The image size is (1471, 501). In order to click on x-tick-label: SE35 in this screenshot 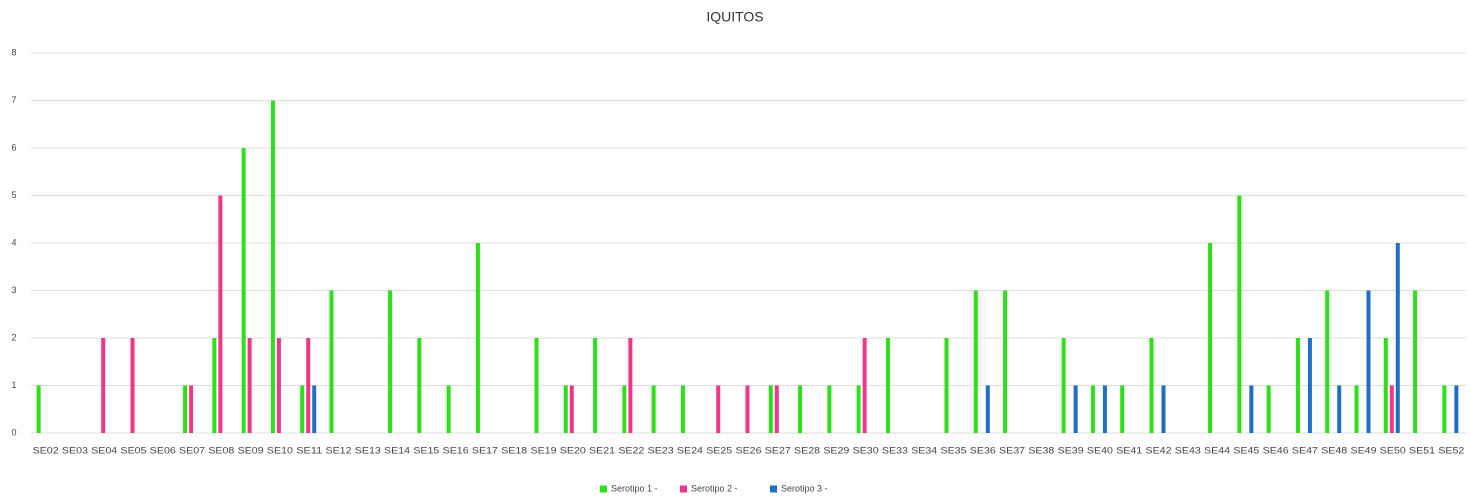, I will do `click(954, 450)`.